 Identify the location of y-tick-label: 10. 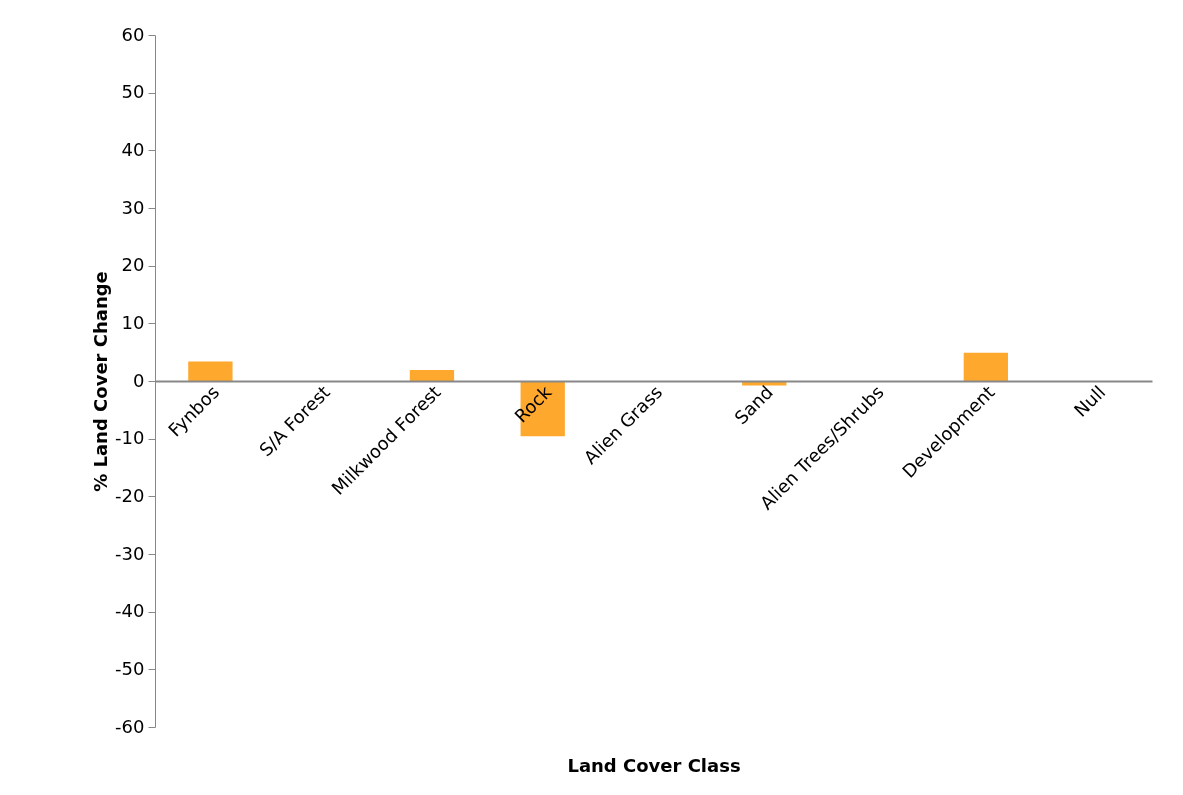
(133, 322).